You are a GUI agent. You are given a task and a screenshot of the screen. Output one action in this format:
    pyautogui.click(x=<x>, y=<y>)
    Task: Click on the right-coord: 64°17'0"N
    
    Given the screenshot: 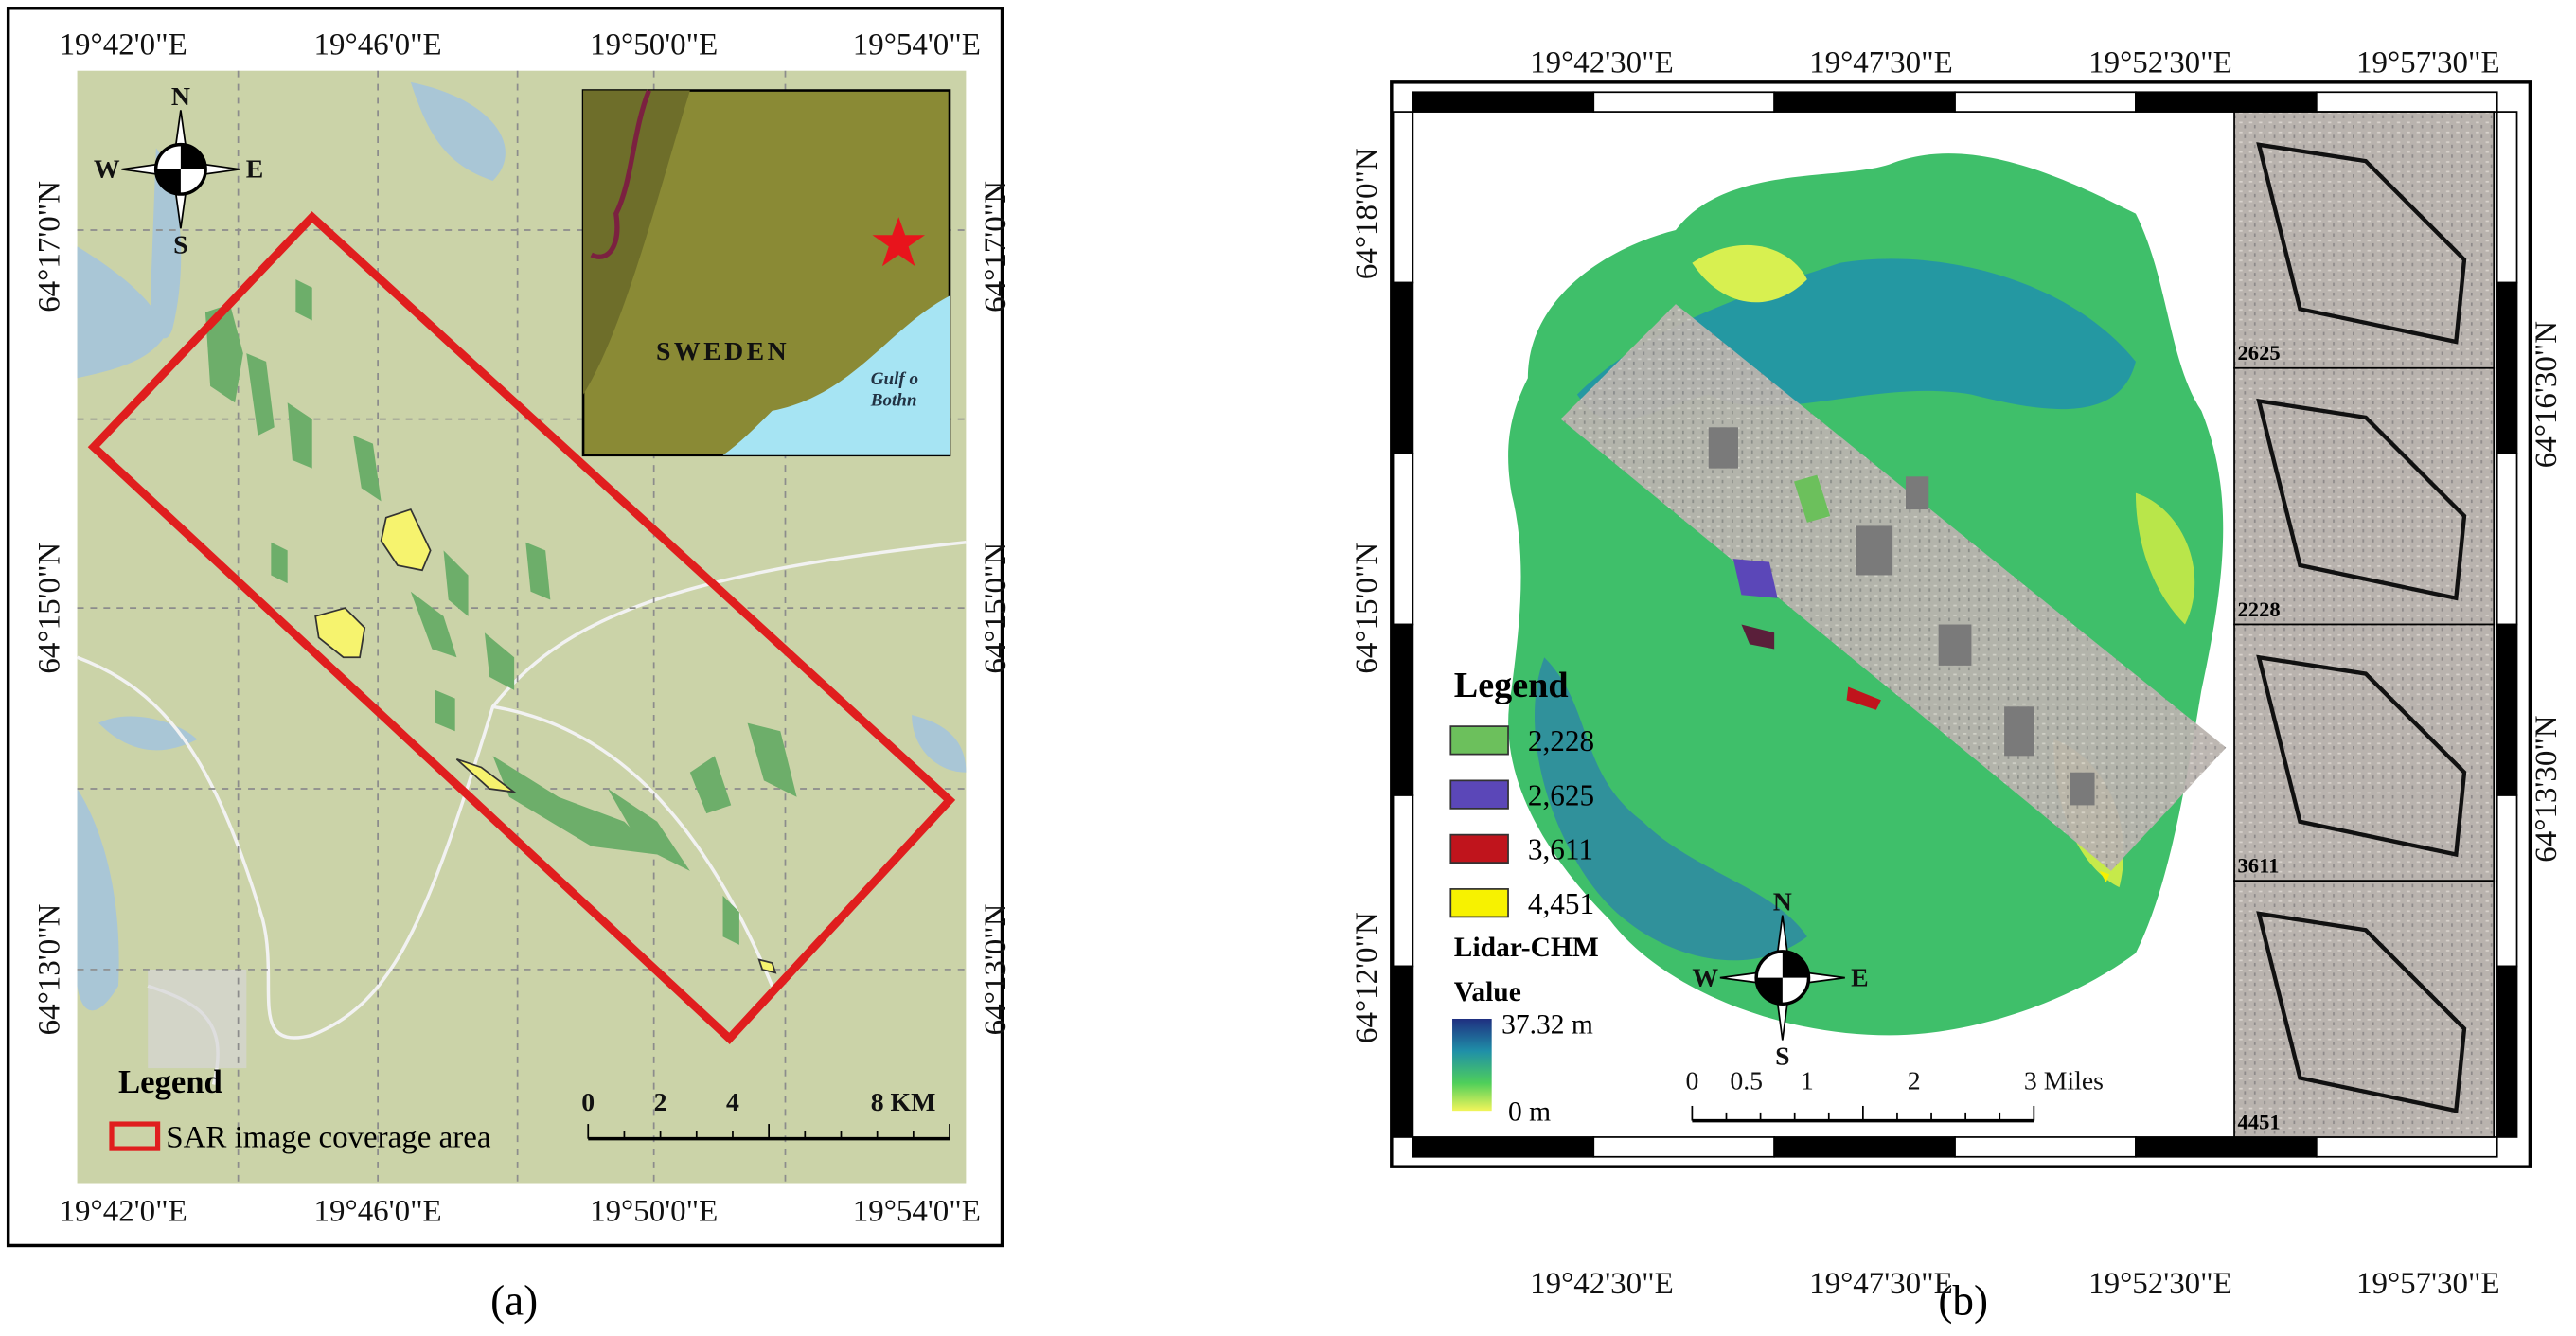 What is the action you would take?
    pyautogui.click(x=996, y=247)
    